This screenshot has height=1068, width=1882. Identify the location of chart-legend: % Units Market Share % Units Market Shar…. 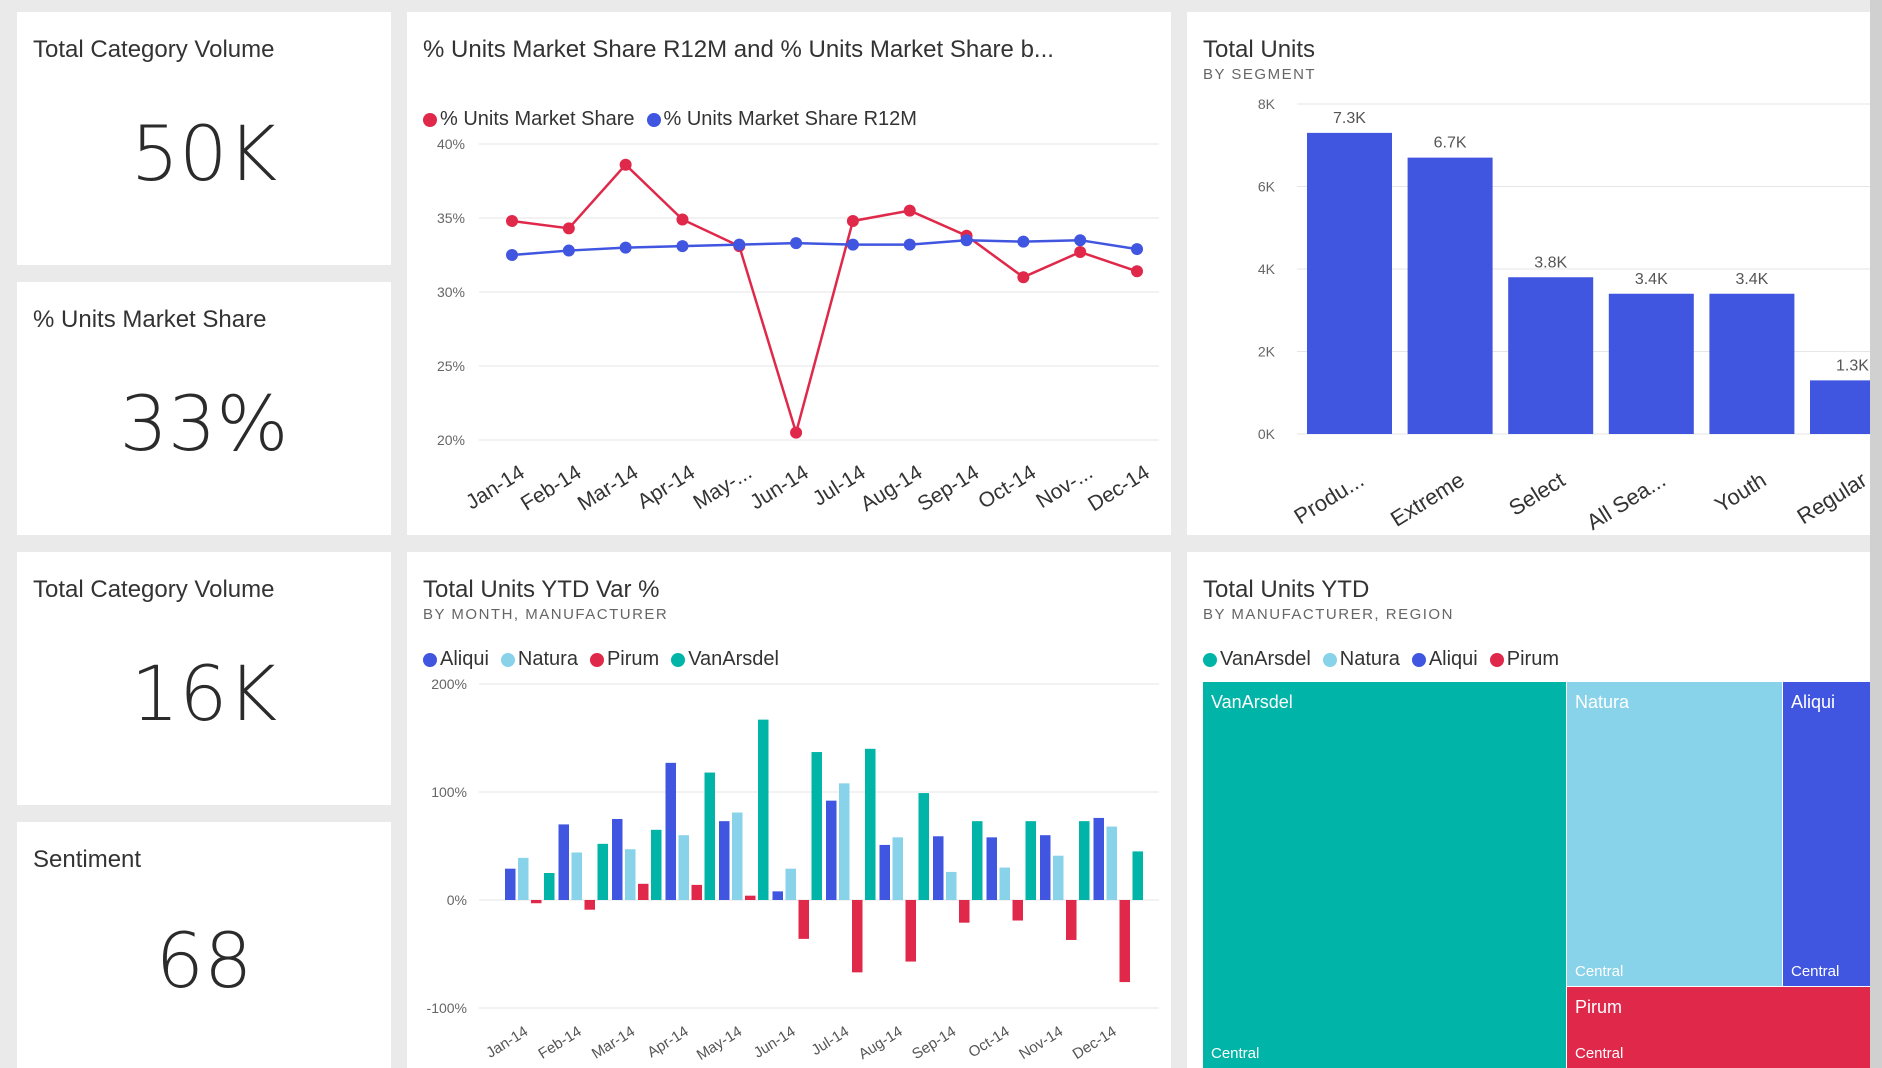
(670, 119).